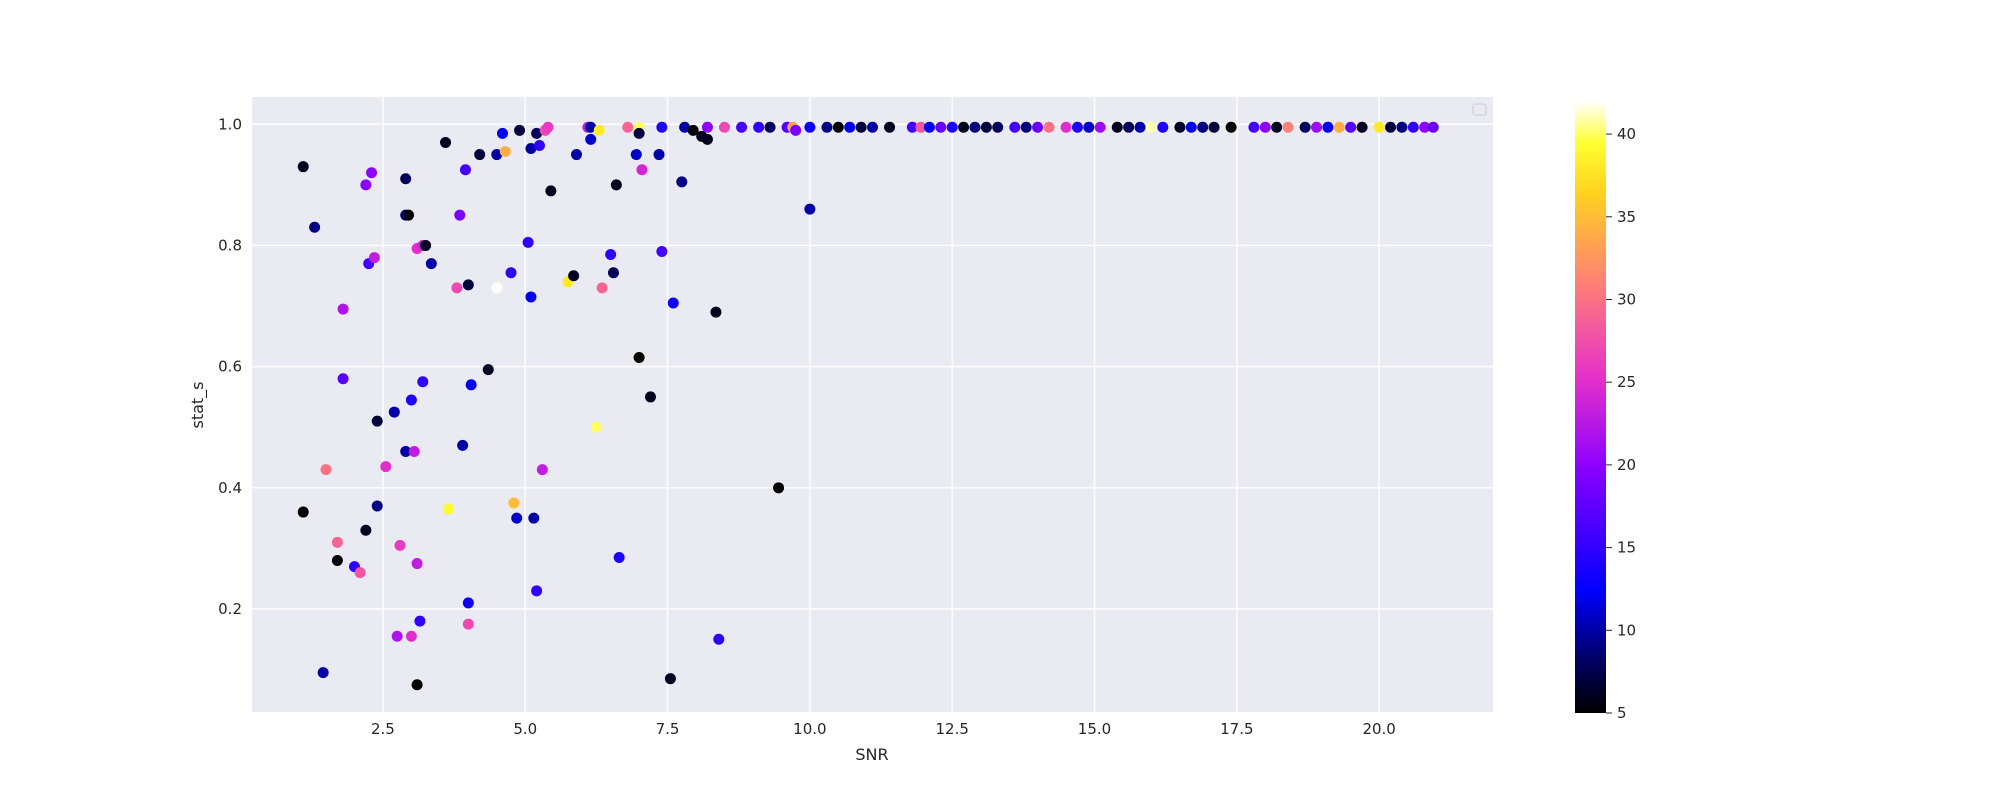  I want to click on x-tick-label: 20.0, so click(1378, 729).